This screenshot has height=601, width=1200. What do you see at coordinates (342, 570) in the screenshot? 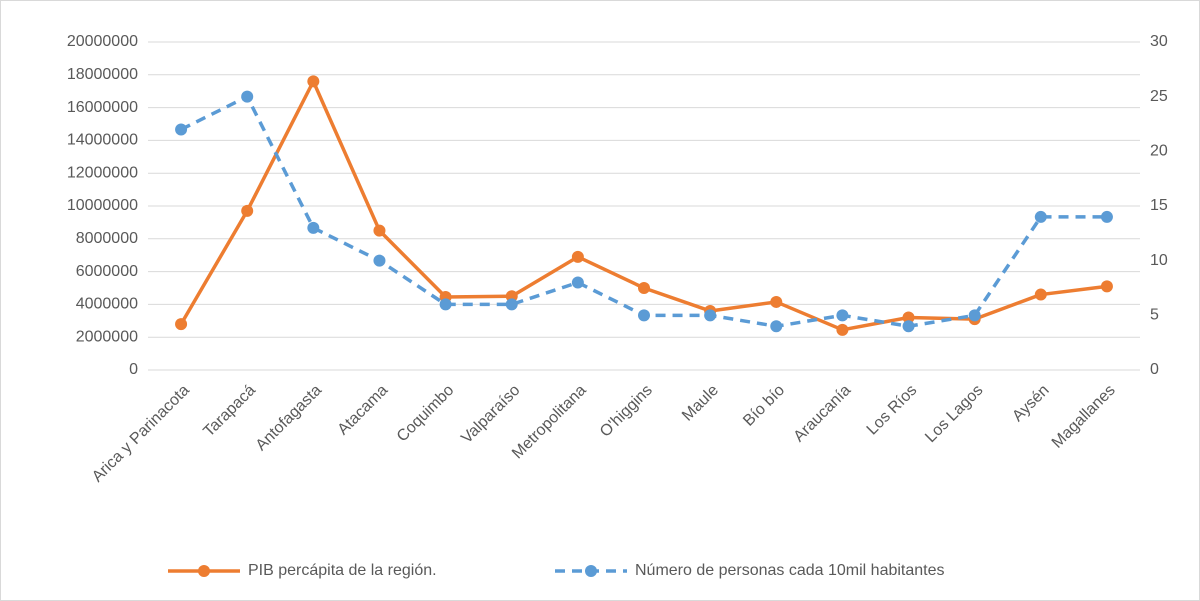
I see `legend-label: PIB percápita de la región.` at bounding box center [342, 570].